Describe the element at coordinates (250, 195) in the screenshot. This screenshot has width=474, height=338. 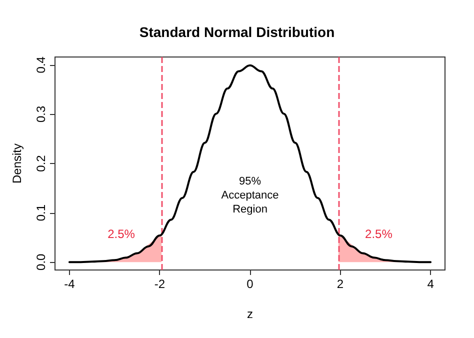
I see `annotation: 95% Acceptance Region` at that location.